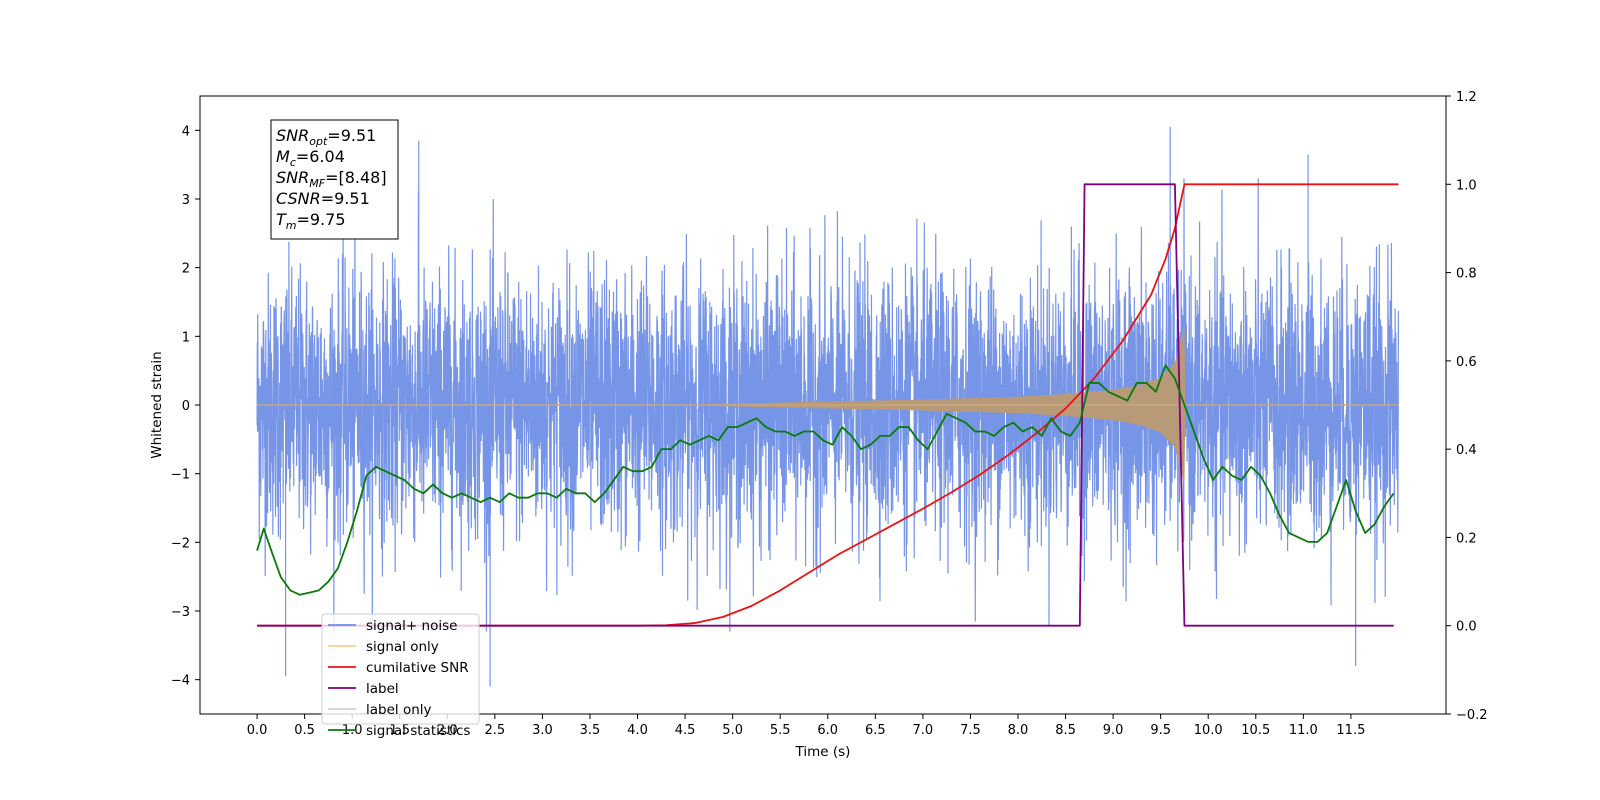 This screenshot has height=800, width=1600. What do you see at coordinates (447, 730) in the screenshot?
I see `x-tick-label: 2.0` at bounding box center [447, 730].